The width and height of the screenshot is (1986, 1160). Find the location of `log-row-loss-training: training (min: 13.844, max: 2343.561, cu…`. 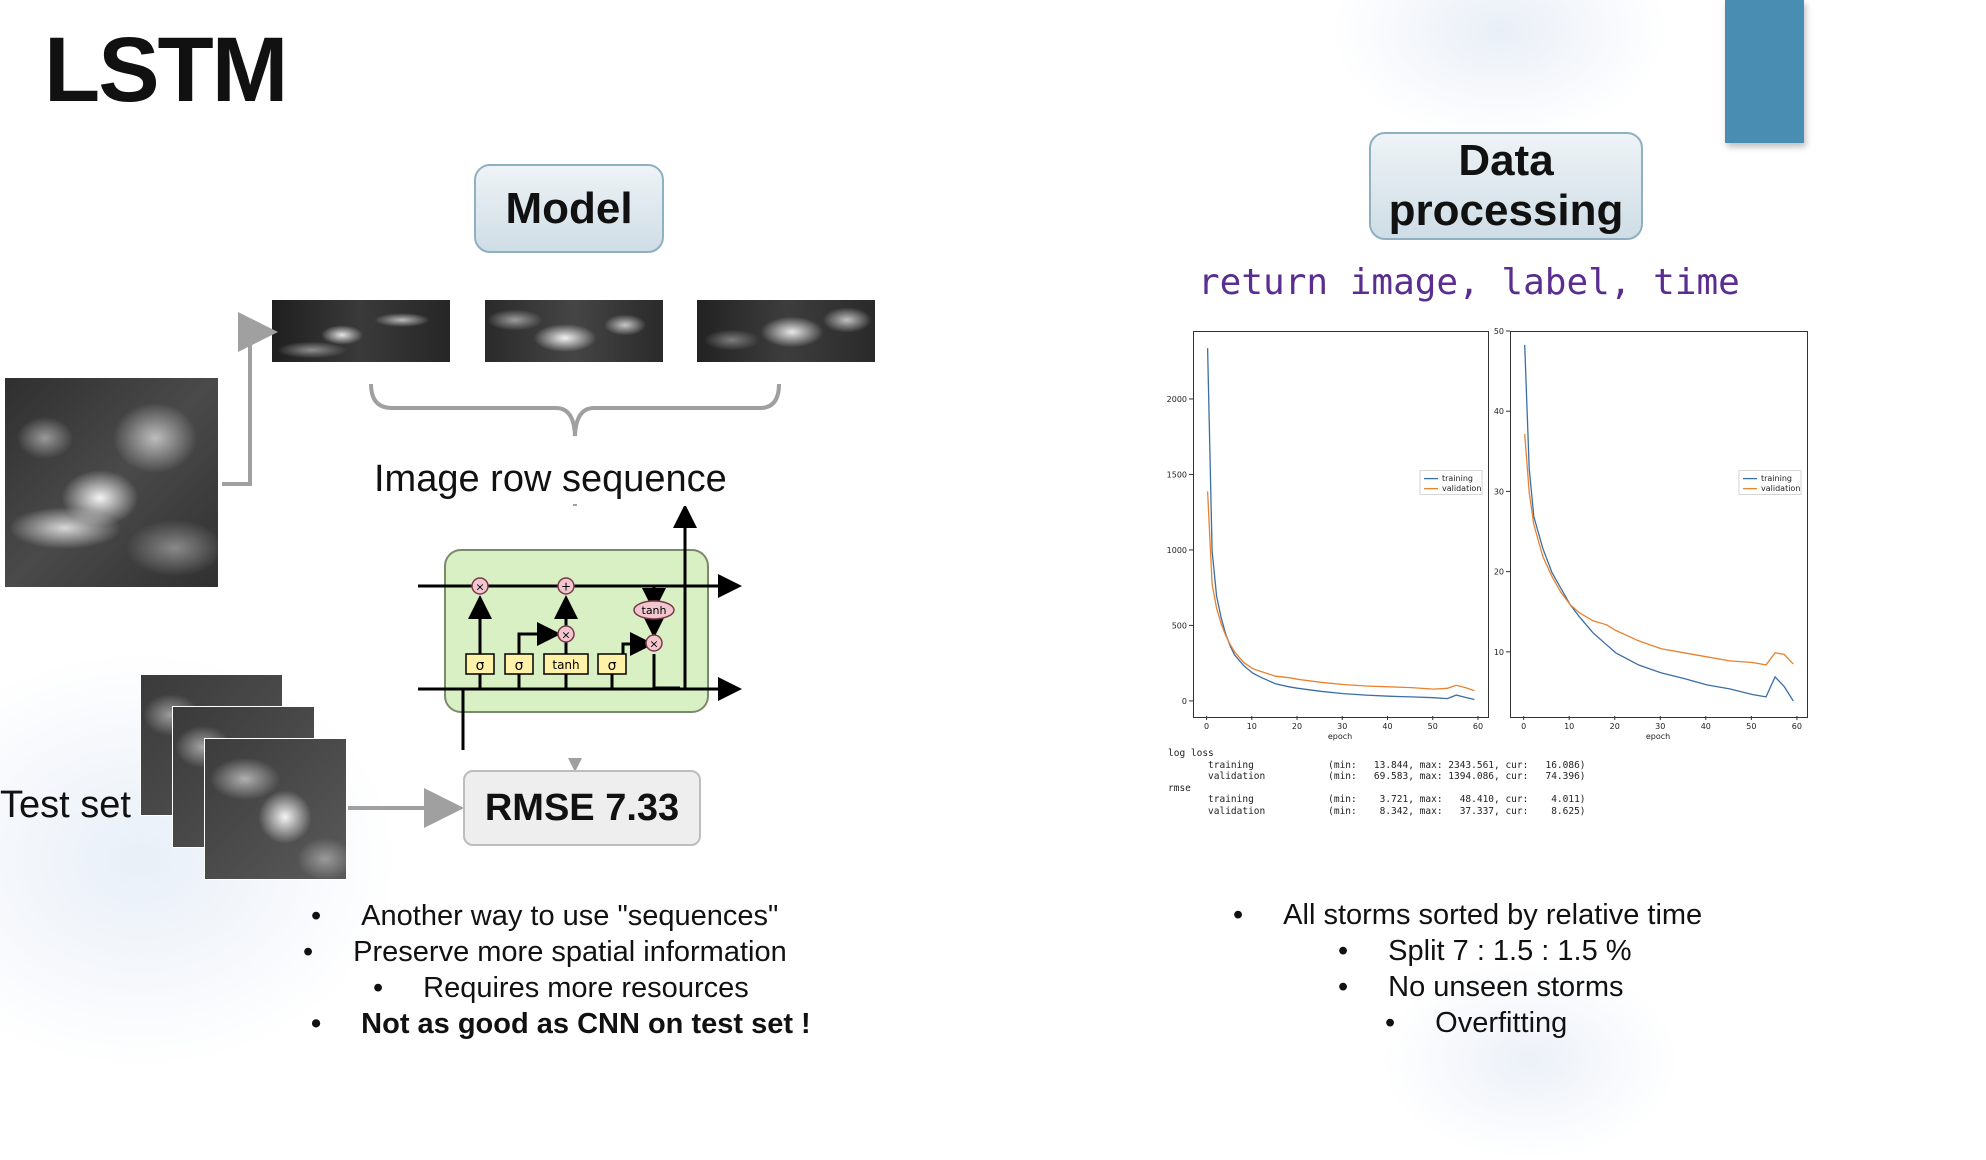

log-row-loss-training: training (min: 13.844, max: 2343.561, cu… is located at coordinates (1377, 765).